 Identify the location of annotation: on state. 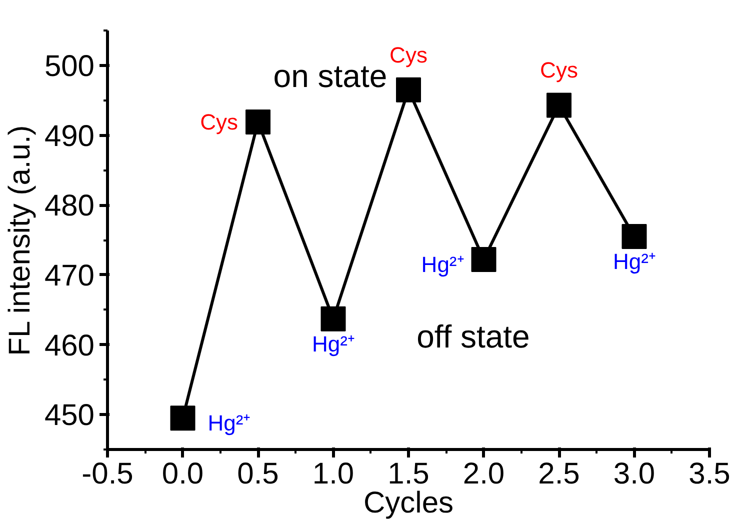
(330, 76).